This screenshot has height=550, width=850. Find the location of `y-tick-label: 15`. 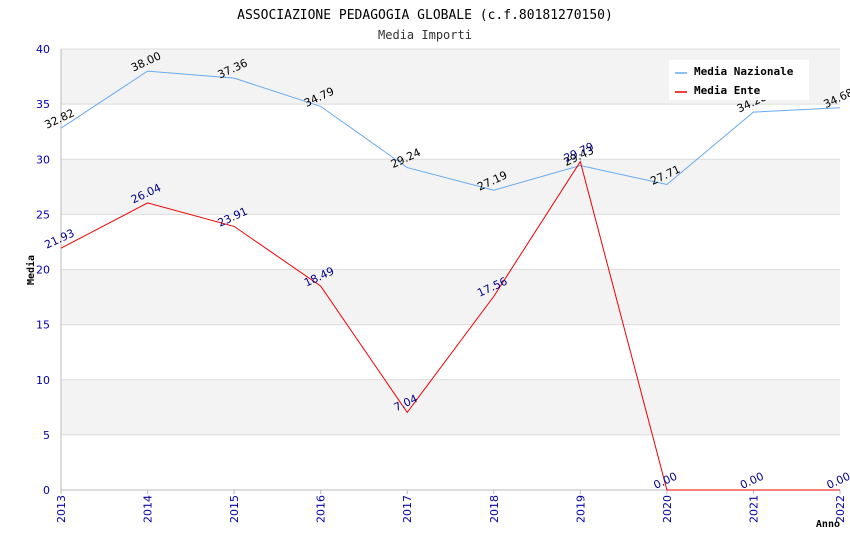

y-tick-label: 15 is located at coordinates (43, 325).